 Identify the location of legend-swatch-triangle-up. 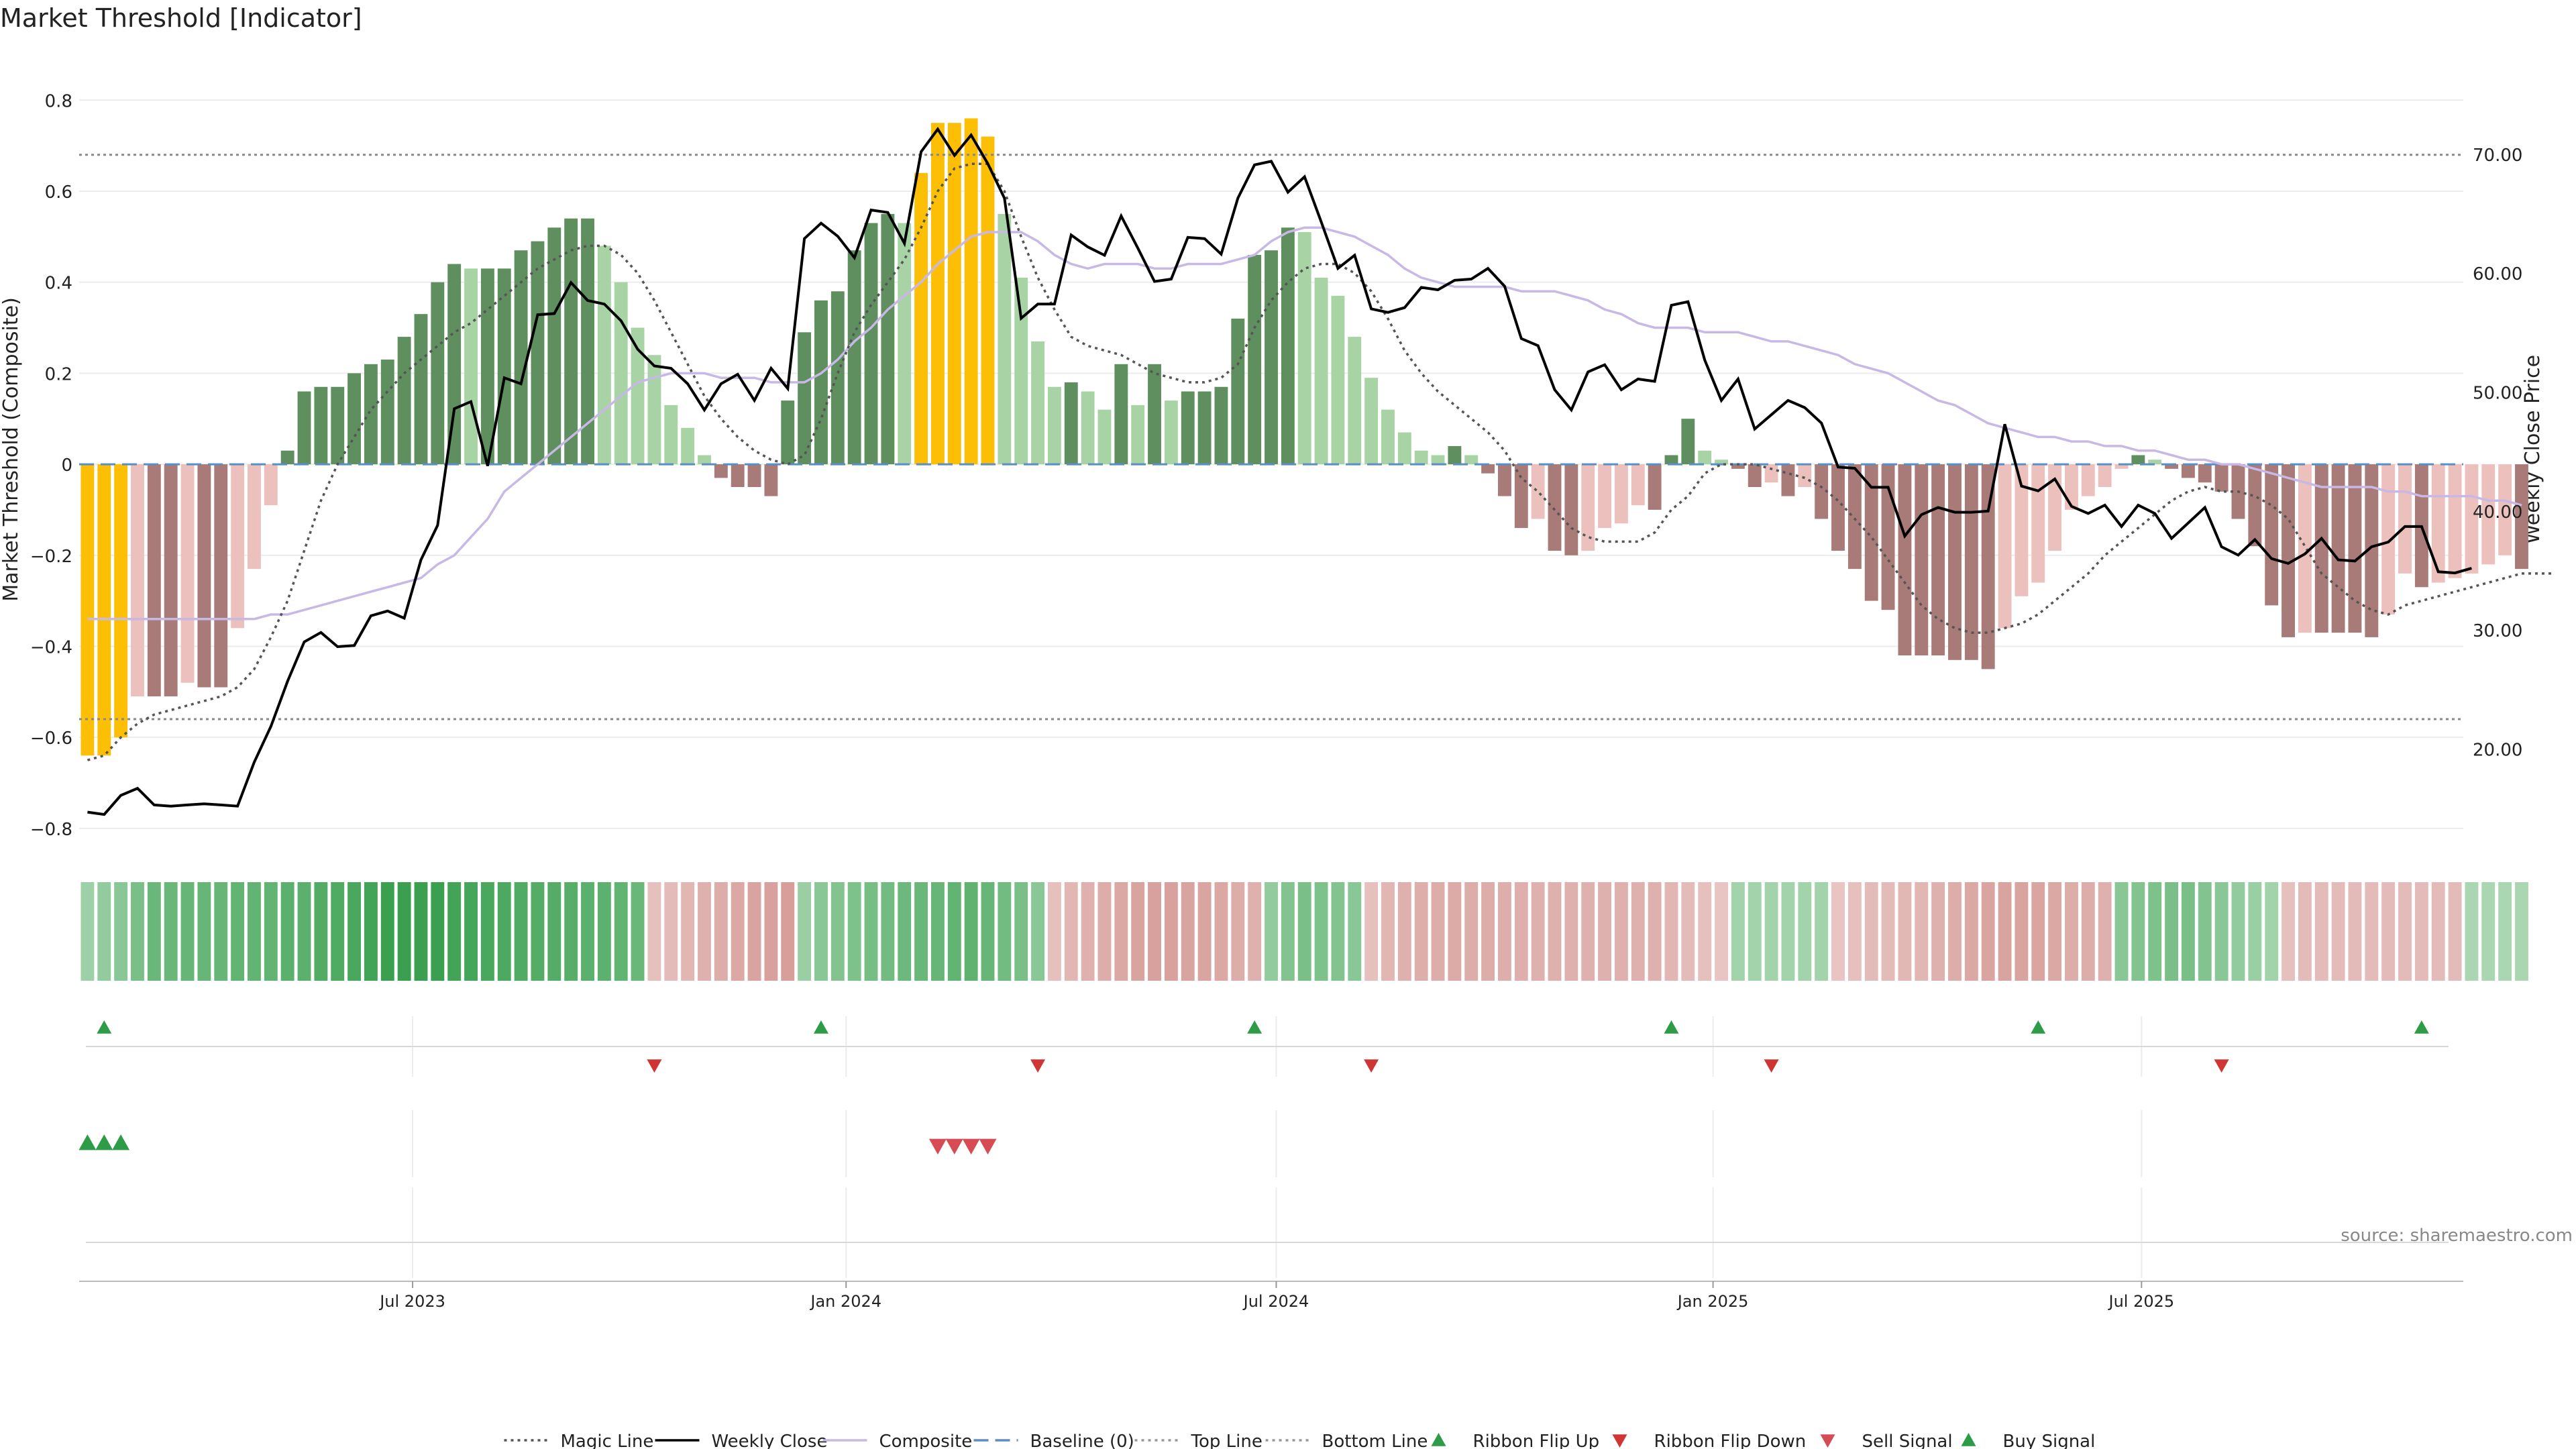
(1438, 1439).